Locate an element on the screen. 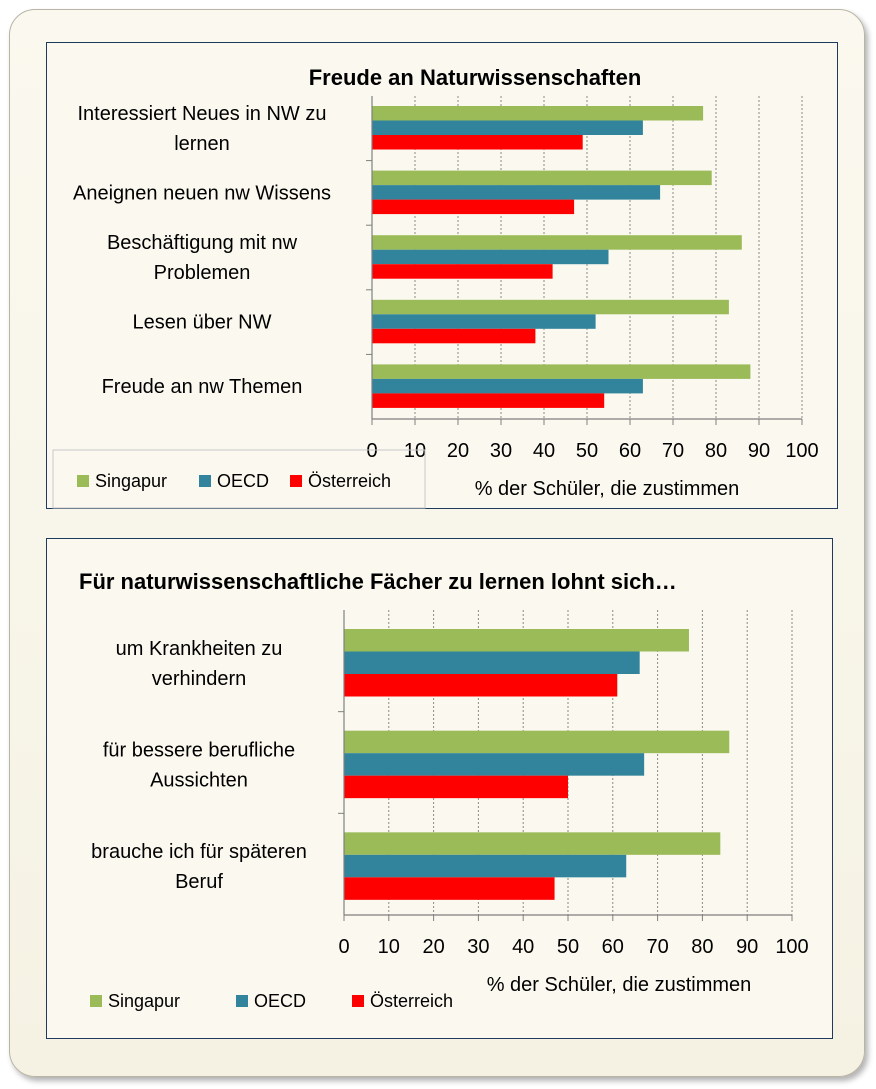 The width and height of the screenshot is (876, 1089). bar--sterreich-3 is located at coordinates (454, 336).